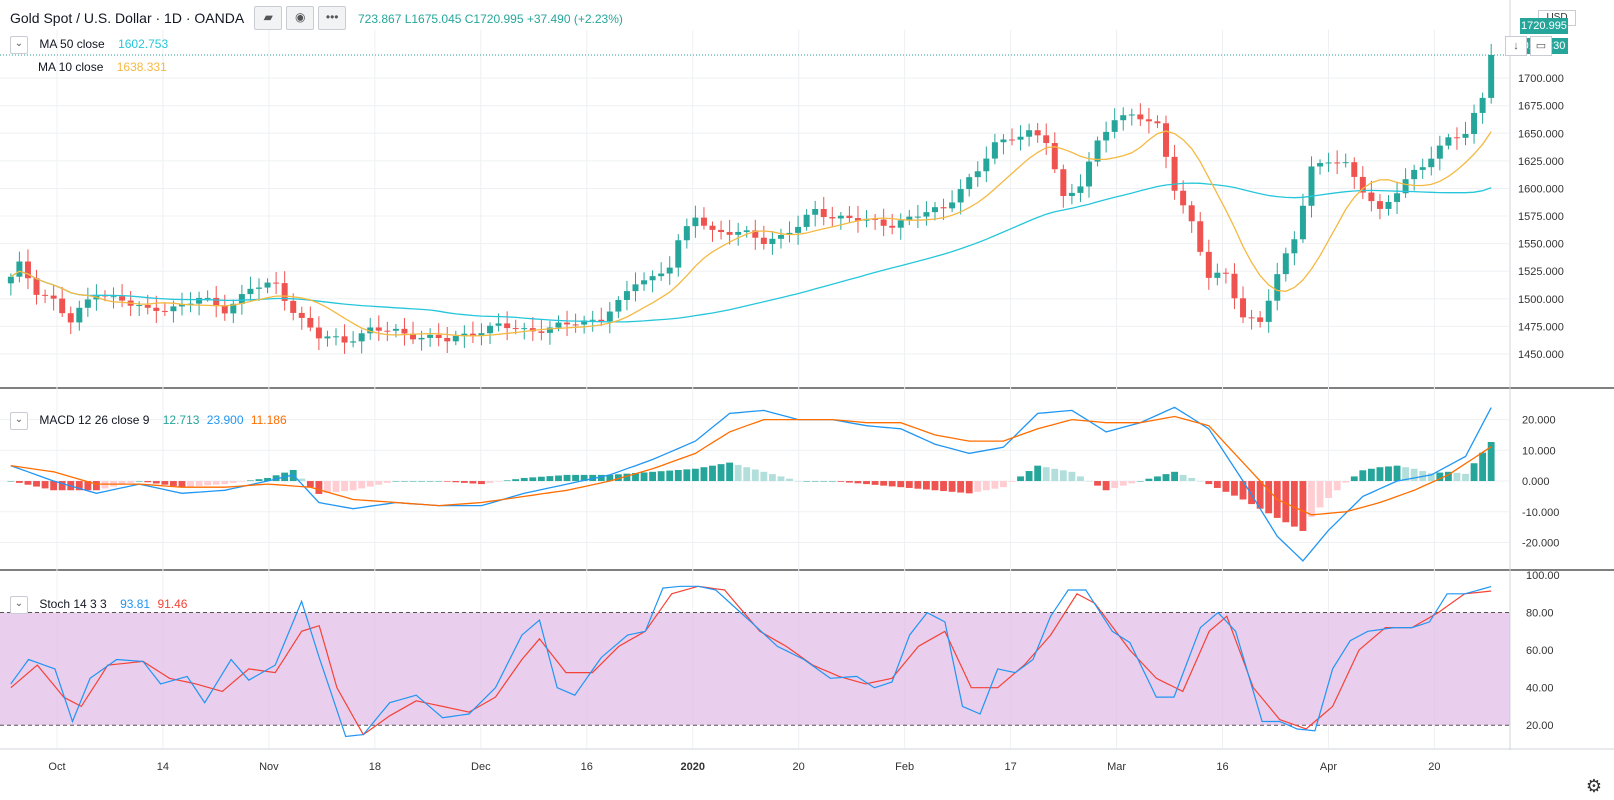 Image resolution: width=1614 pixels, height=800 pixels. Describe the element at coordinates (904, 767) in the screenshot. I see `time-tick-label: Feb` at that location.